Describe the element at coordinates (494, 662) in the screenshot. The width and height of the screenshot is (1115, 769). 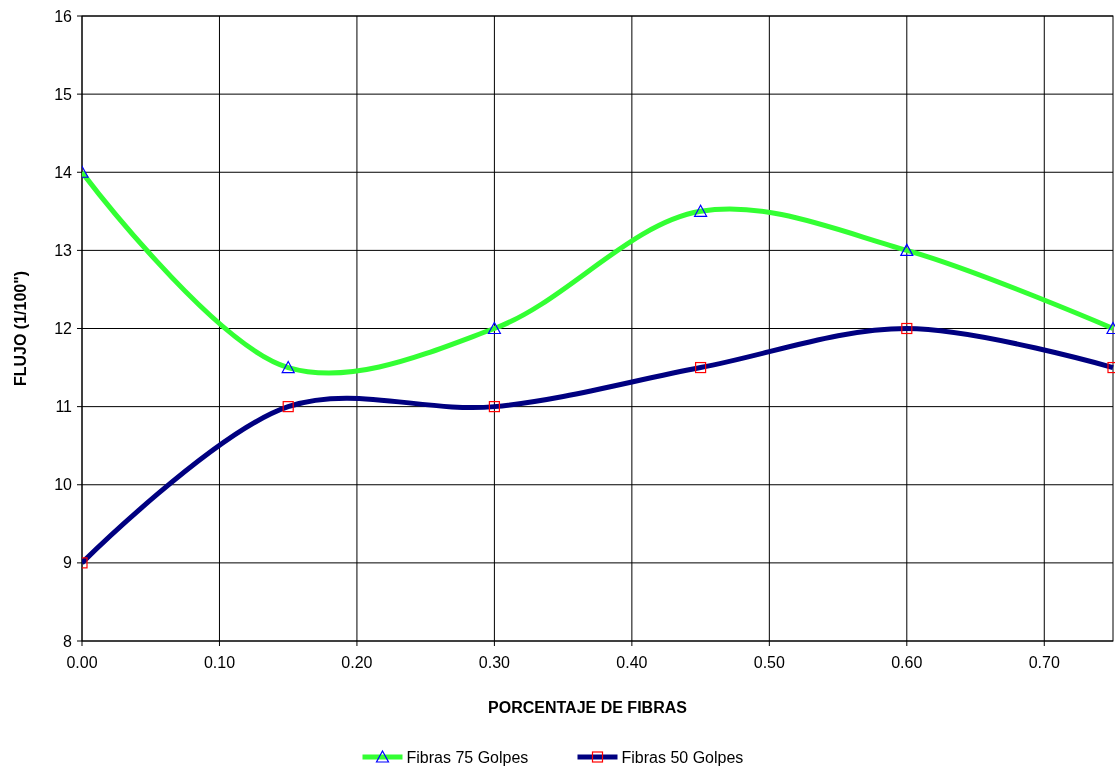
I see `x-tick-label: 0.30` at that location.